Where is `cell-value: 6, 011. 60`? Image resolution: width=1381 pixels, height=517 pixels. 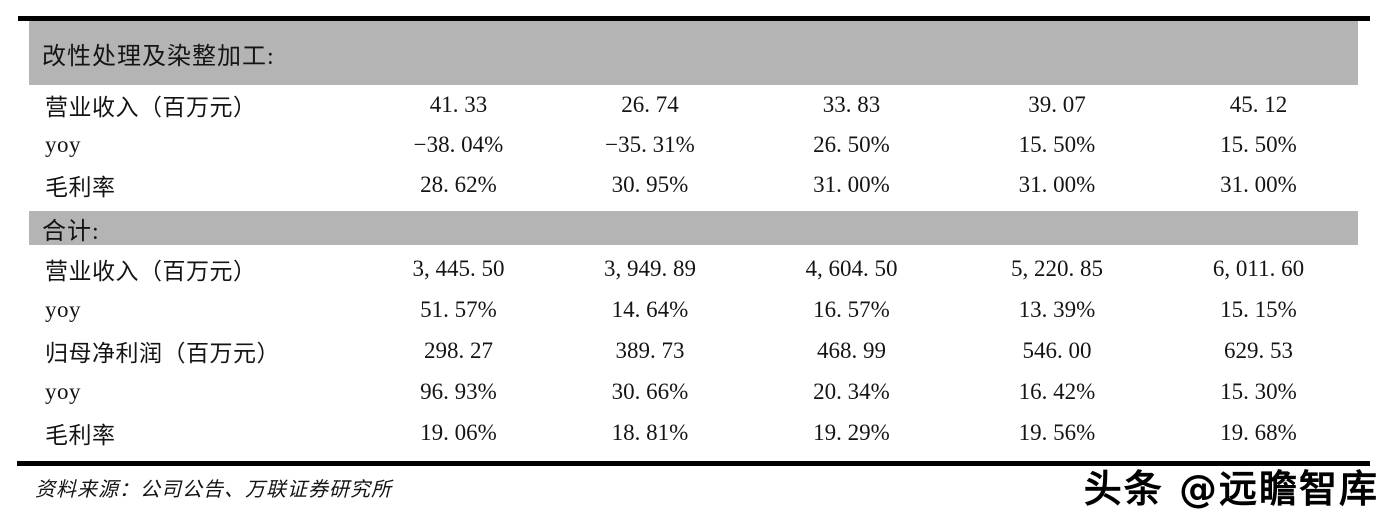
cell-value: 6, 011. 60 is located at coordinates (1258, 268).